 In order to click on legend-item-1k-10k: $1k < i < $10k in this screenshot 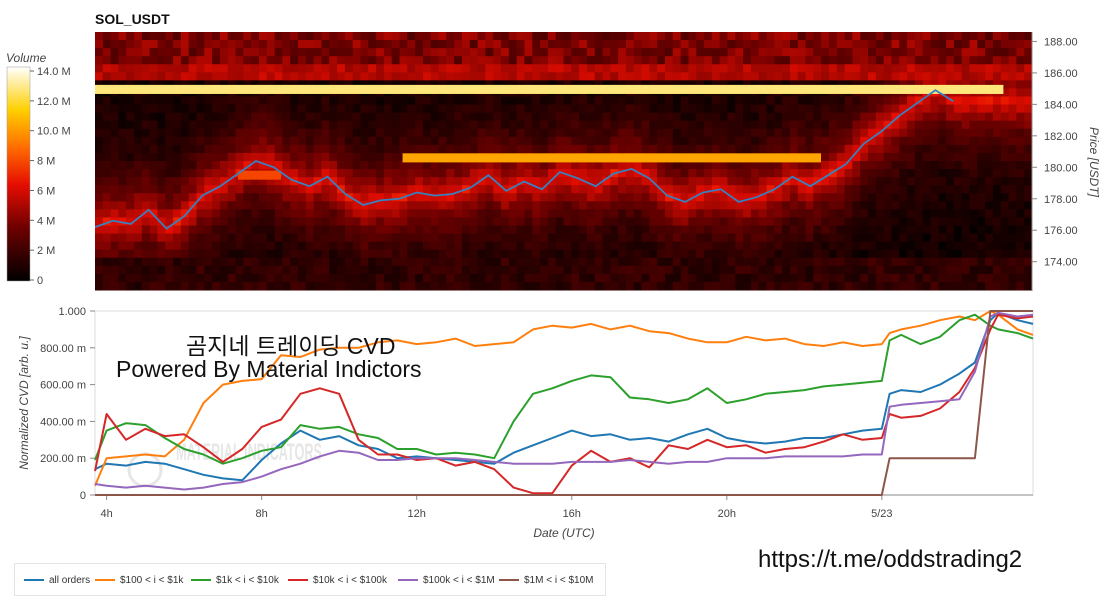, I will do `click(235, 580)`.